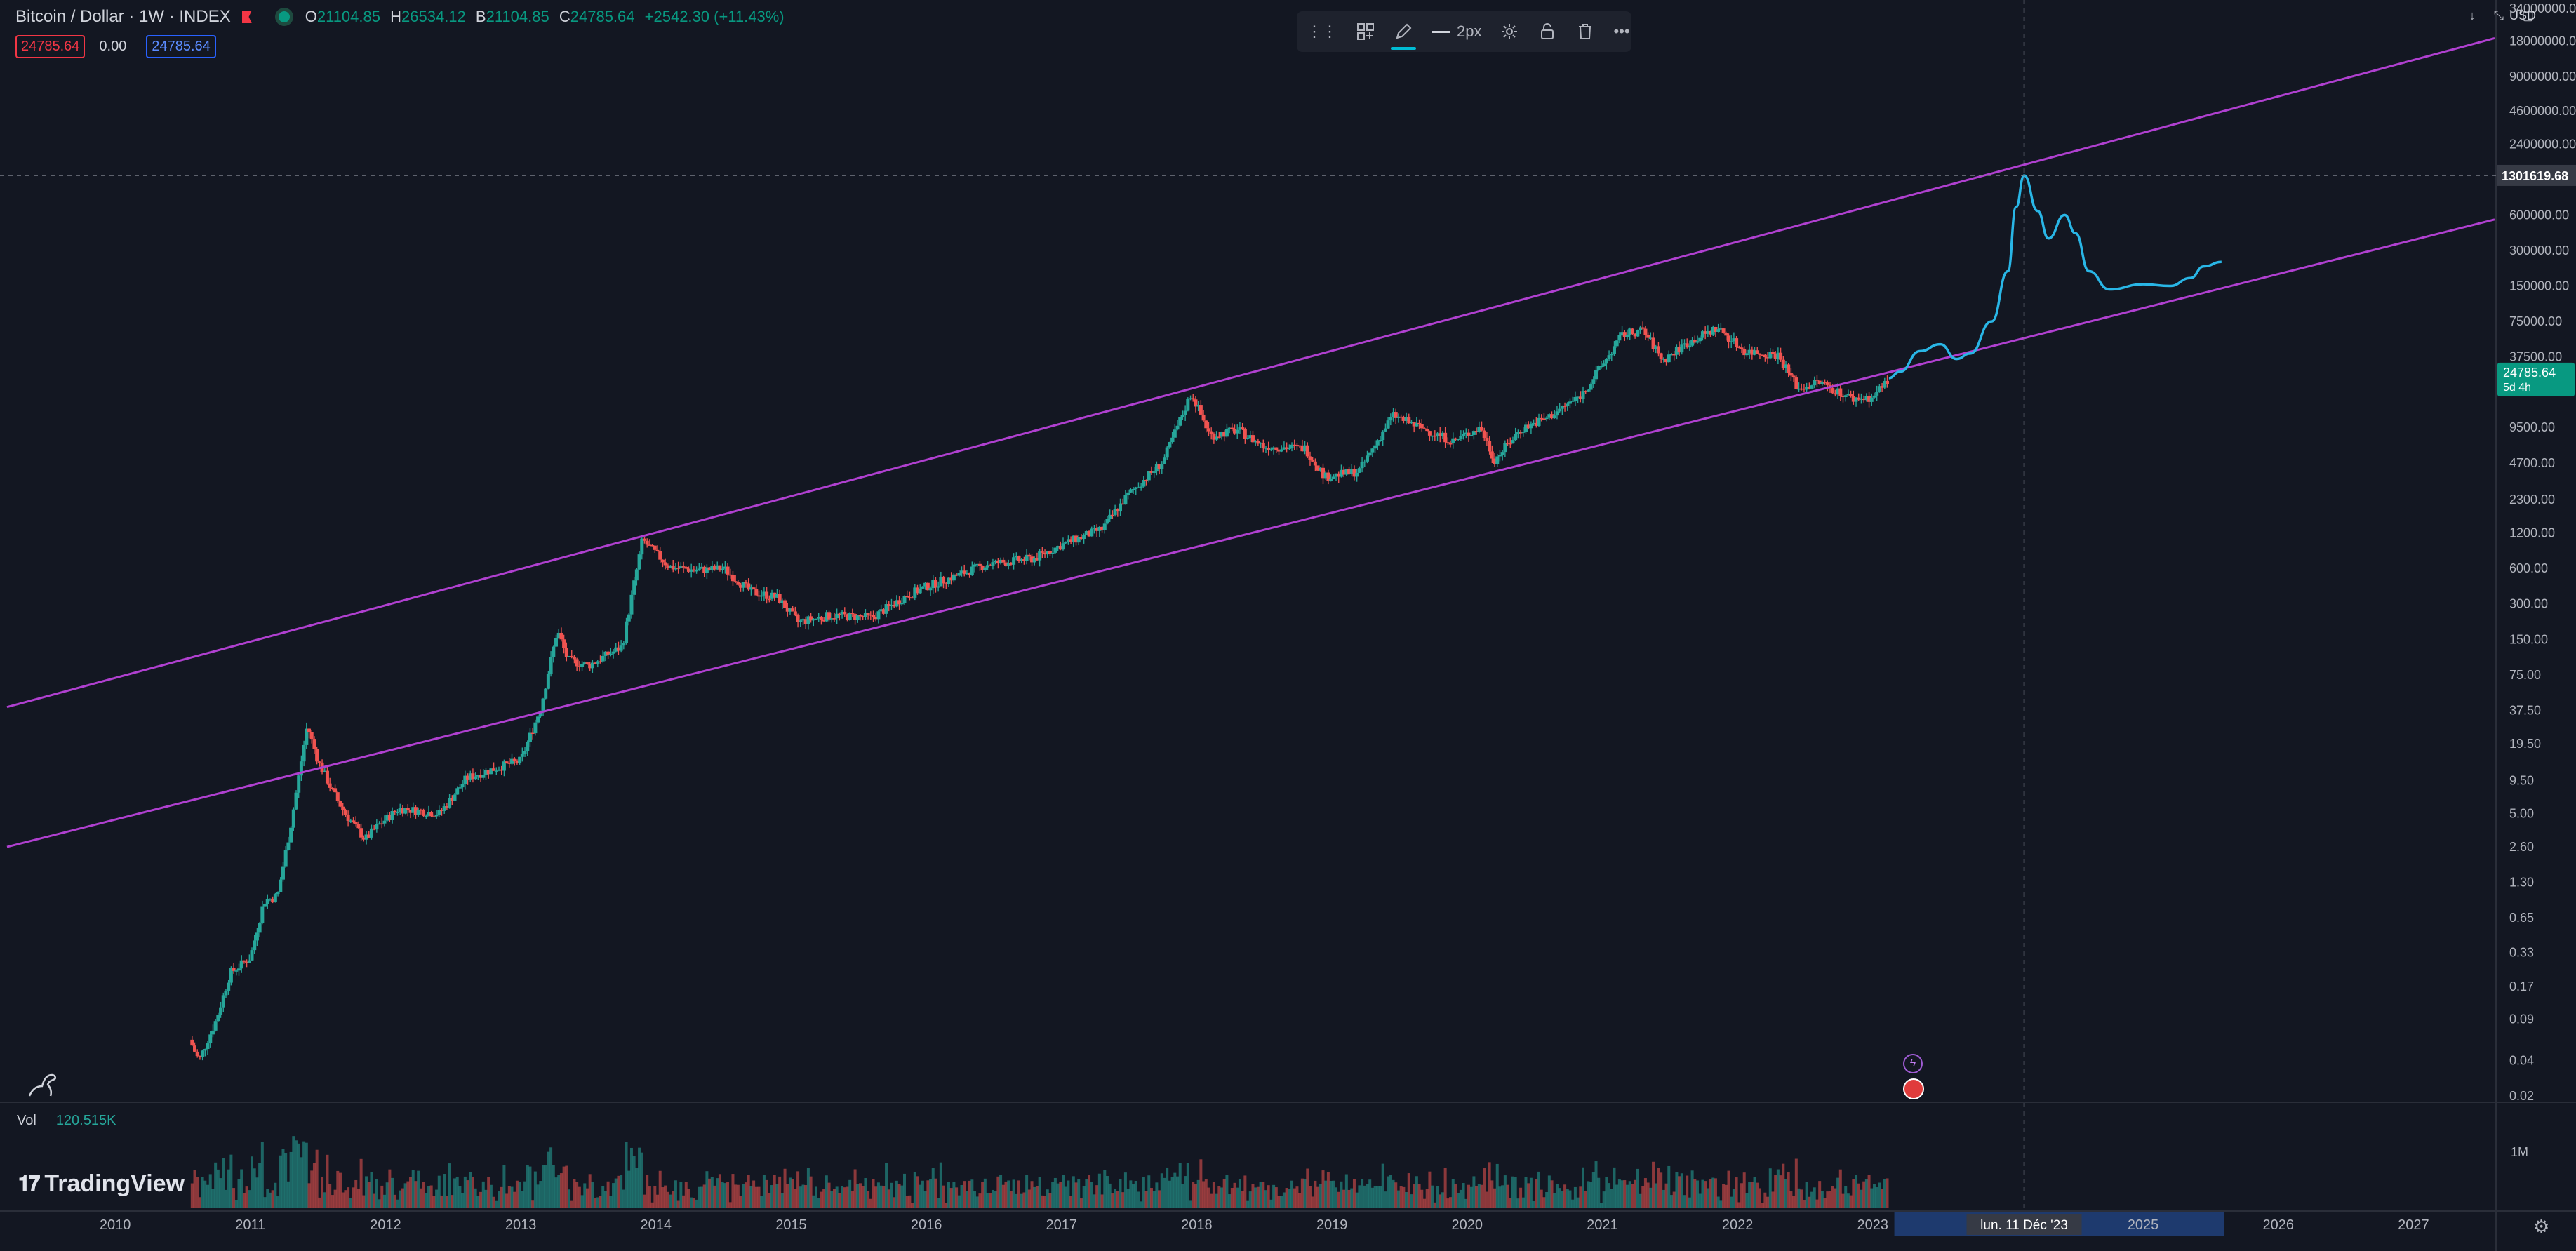  I want to click on lightning-event-icon: ϟ, so click(1913, 1064).